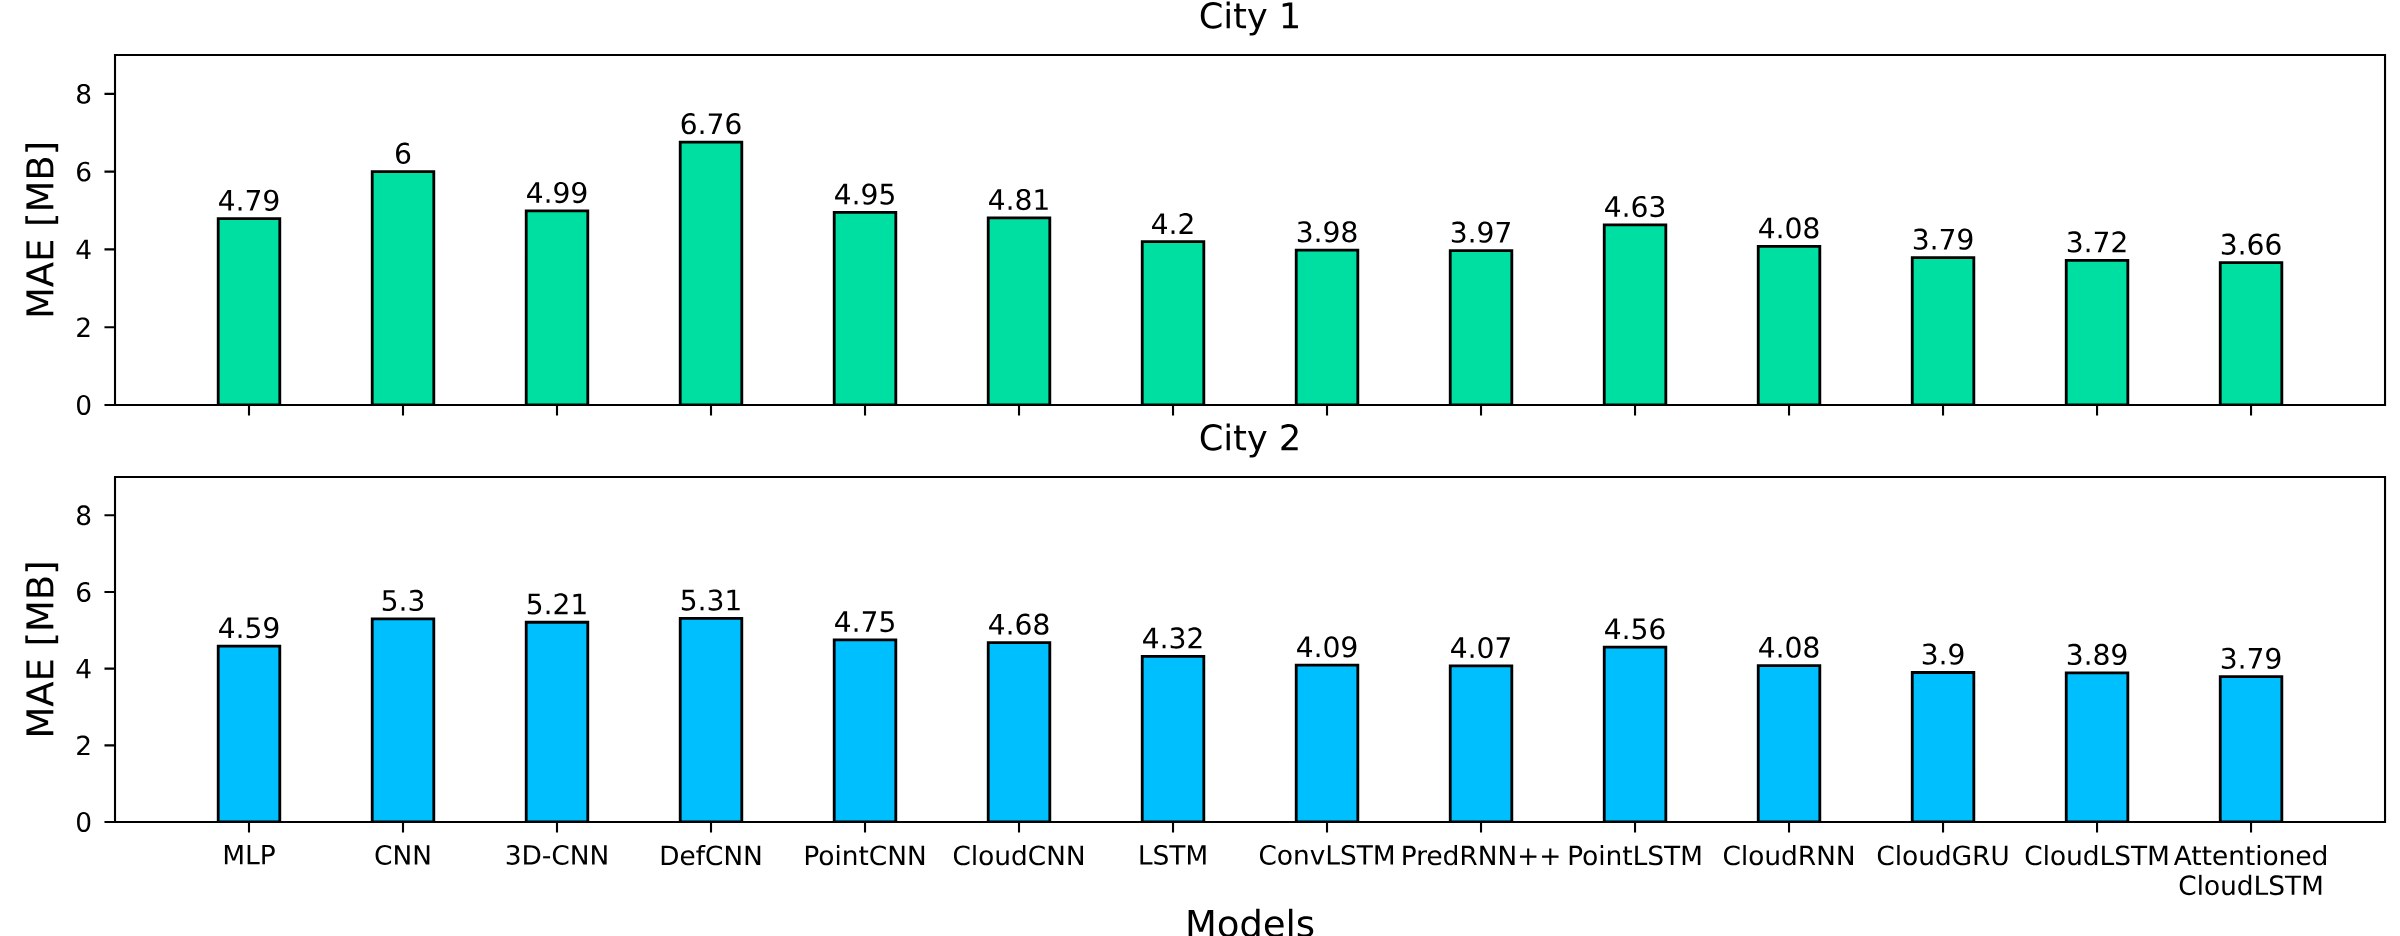 This screenshot has height=936, width=2400. I want to click on data-label: 5.3, so click(403, 600).